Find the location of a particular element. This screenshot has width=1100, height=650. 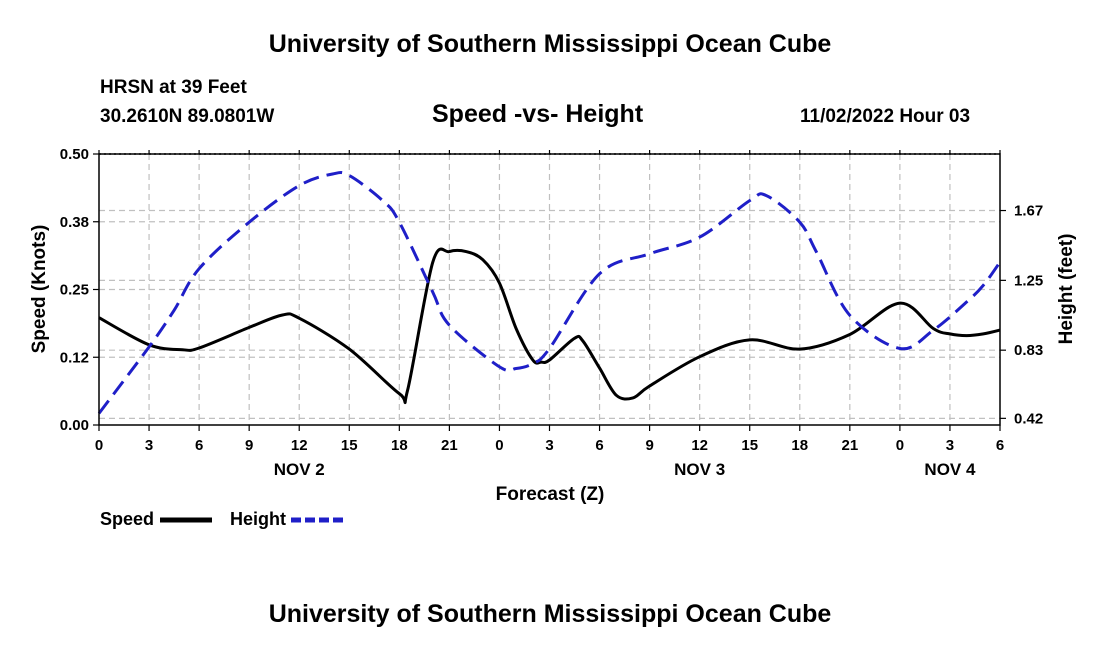

y-tick-label: 0.38 is located at coordinates (74, 222).